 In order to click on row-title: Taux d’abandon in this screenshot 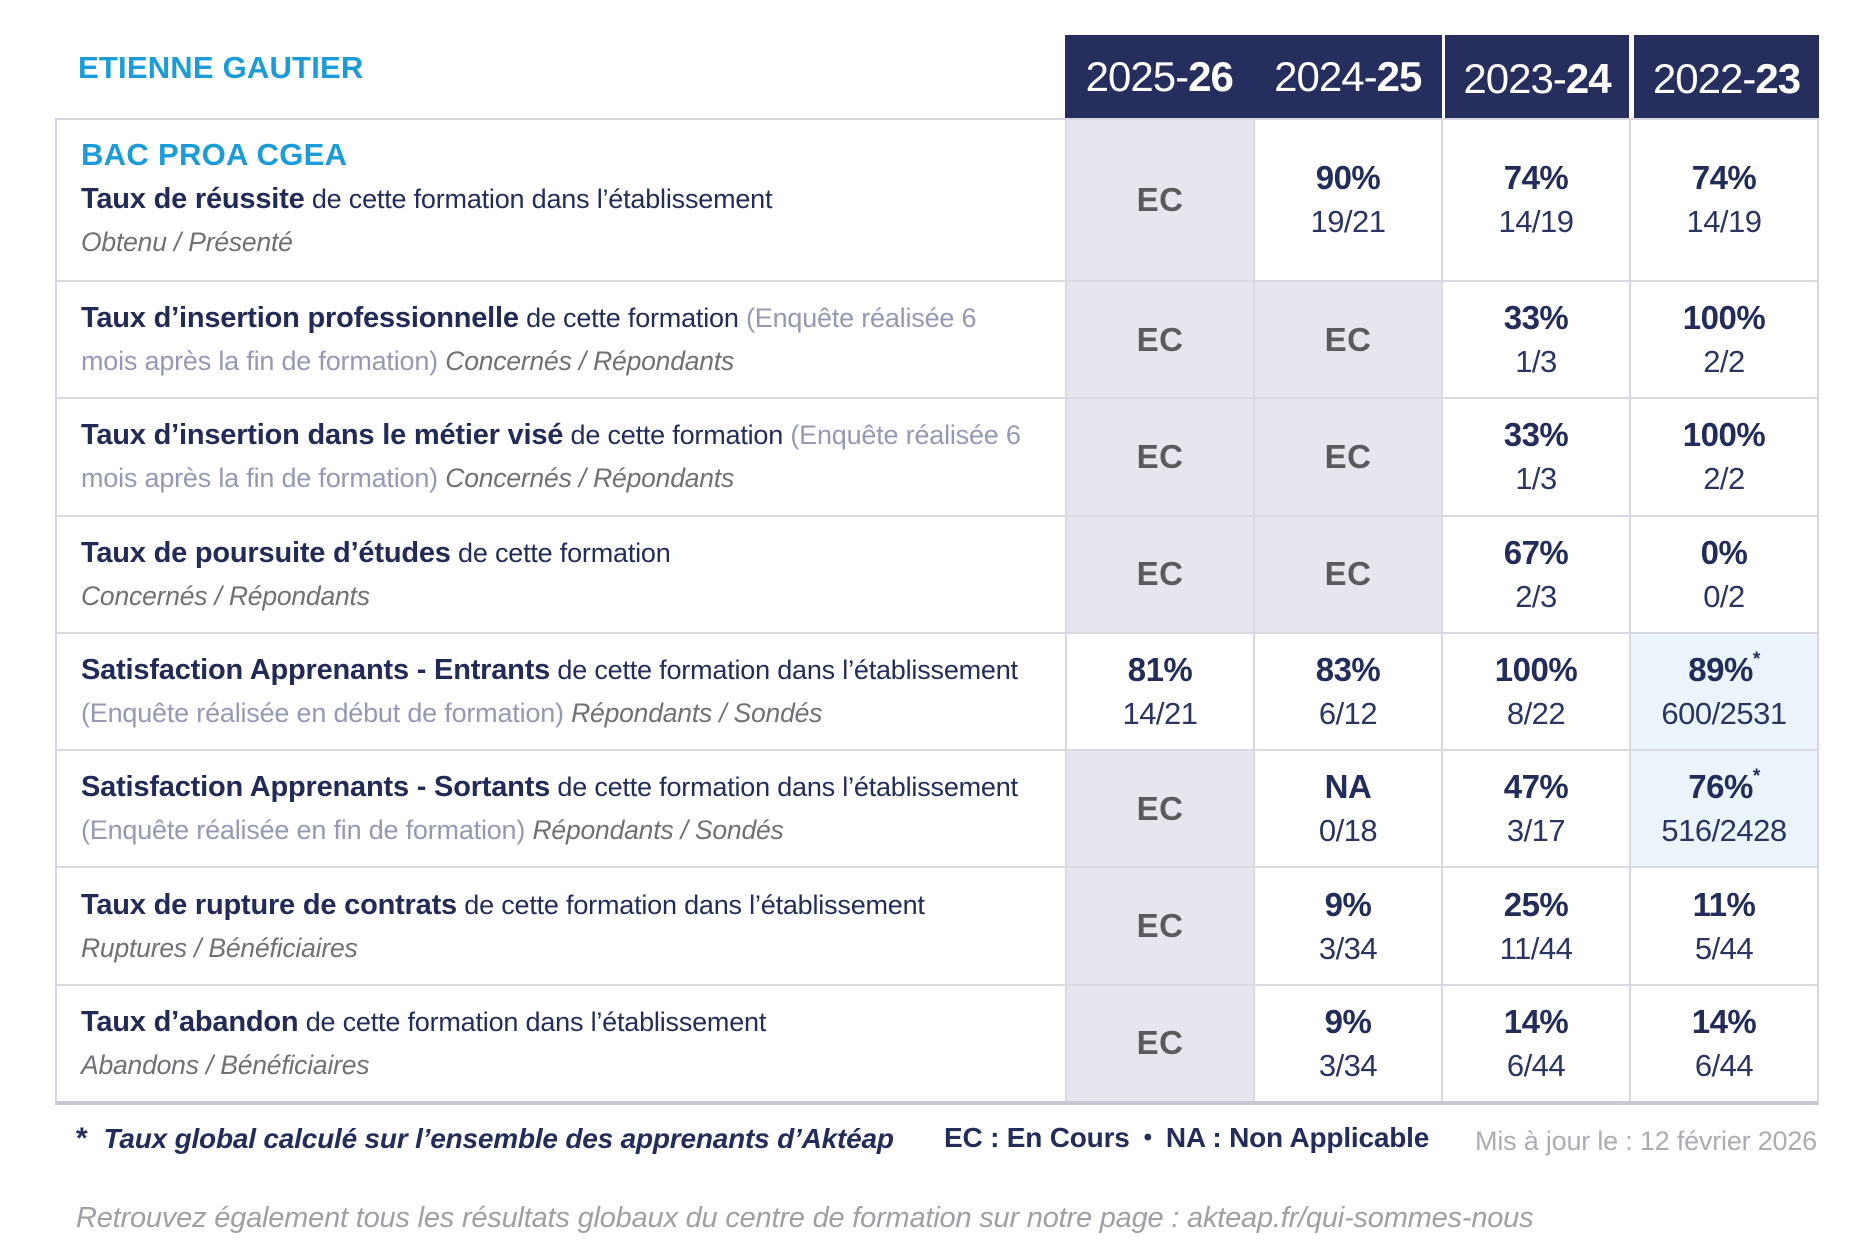, I will do `click(190, 1022)`.